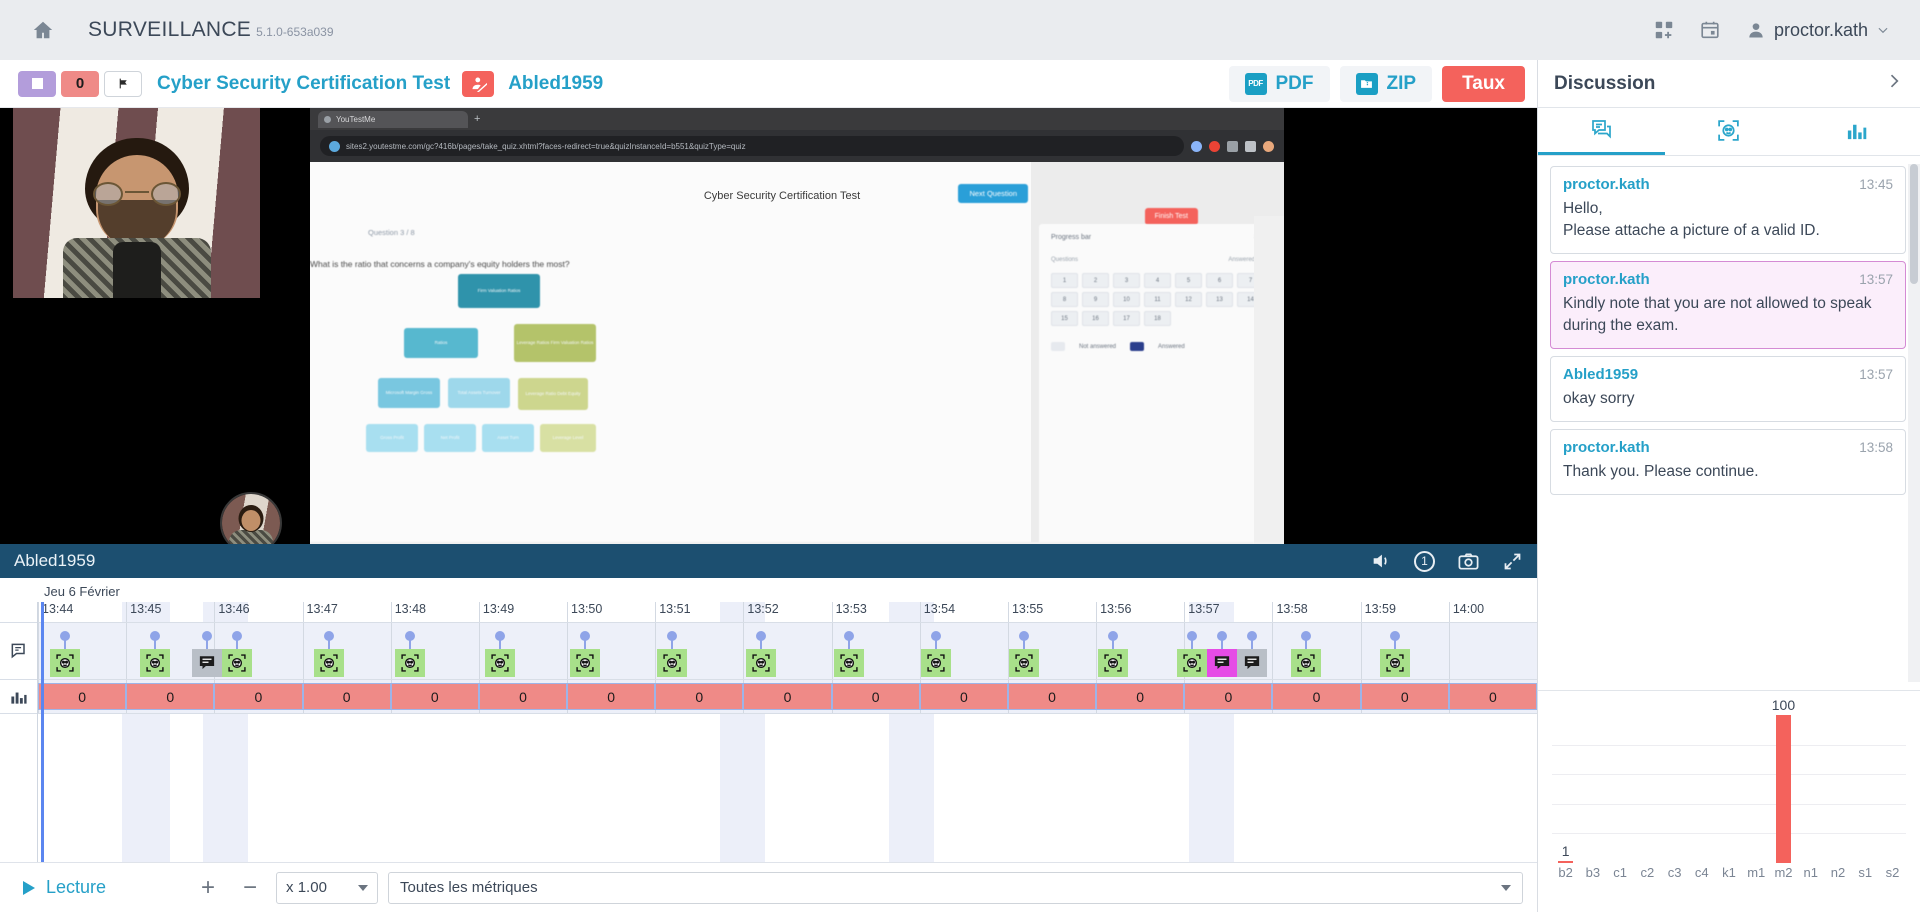 The width and height of the screenshot is (1920, 912). What do you see at coordinates (1729, 804) in the screenshot?
I see `chart-gridline` at bounding box center [1729, 804].